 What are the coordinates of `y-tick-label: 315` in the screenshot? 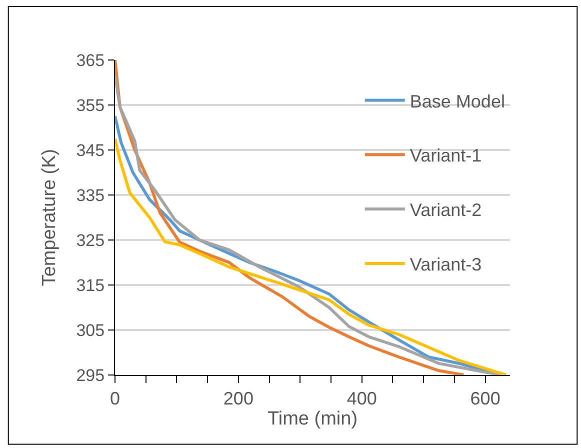 It's located at (90, 285).